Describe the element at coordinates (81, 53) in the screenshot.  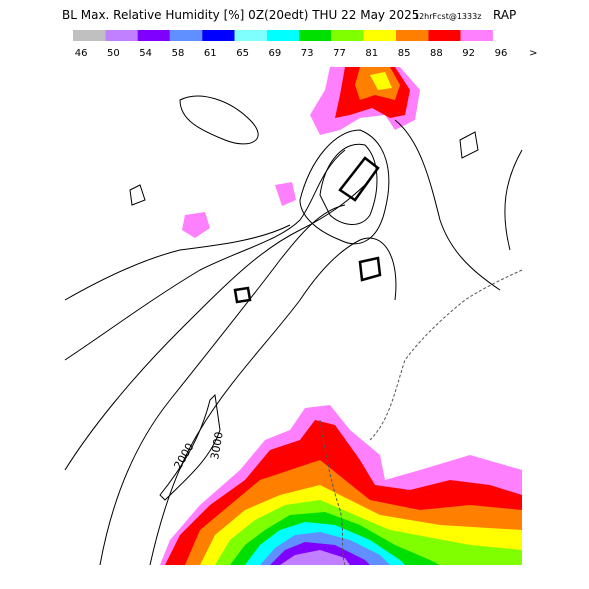
I see `colorbar-label: 46` at that location.